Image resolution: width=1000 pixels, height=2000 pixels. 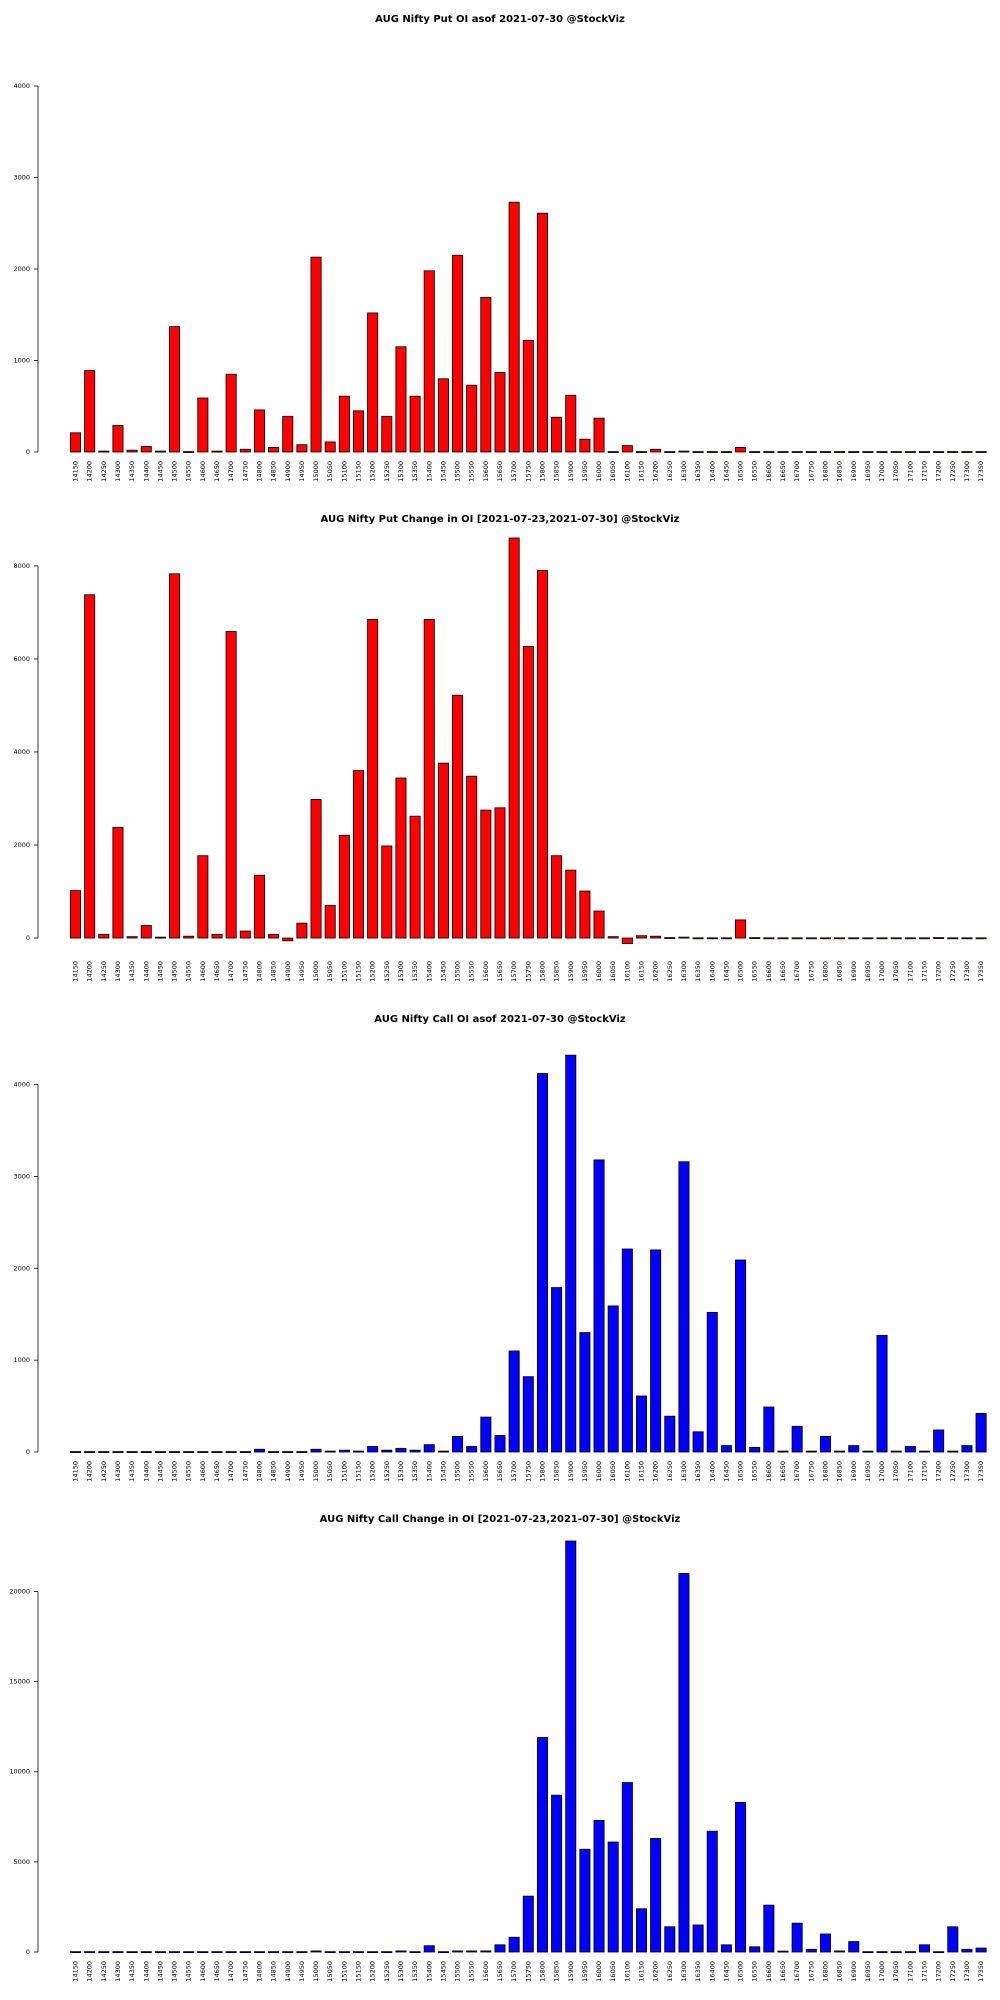 What do you see at coordinates (825, 971) in the screenshot?
I see `x-tick-label: 16800` at bounding box center [825, 971].